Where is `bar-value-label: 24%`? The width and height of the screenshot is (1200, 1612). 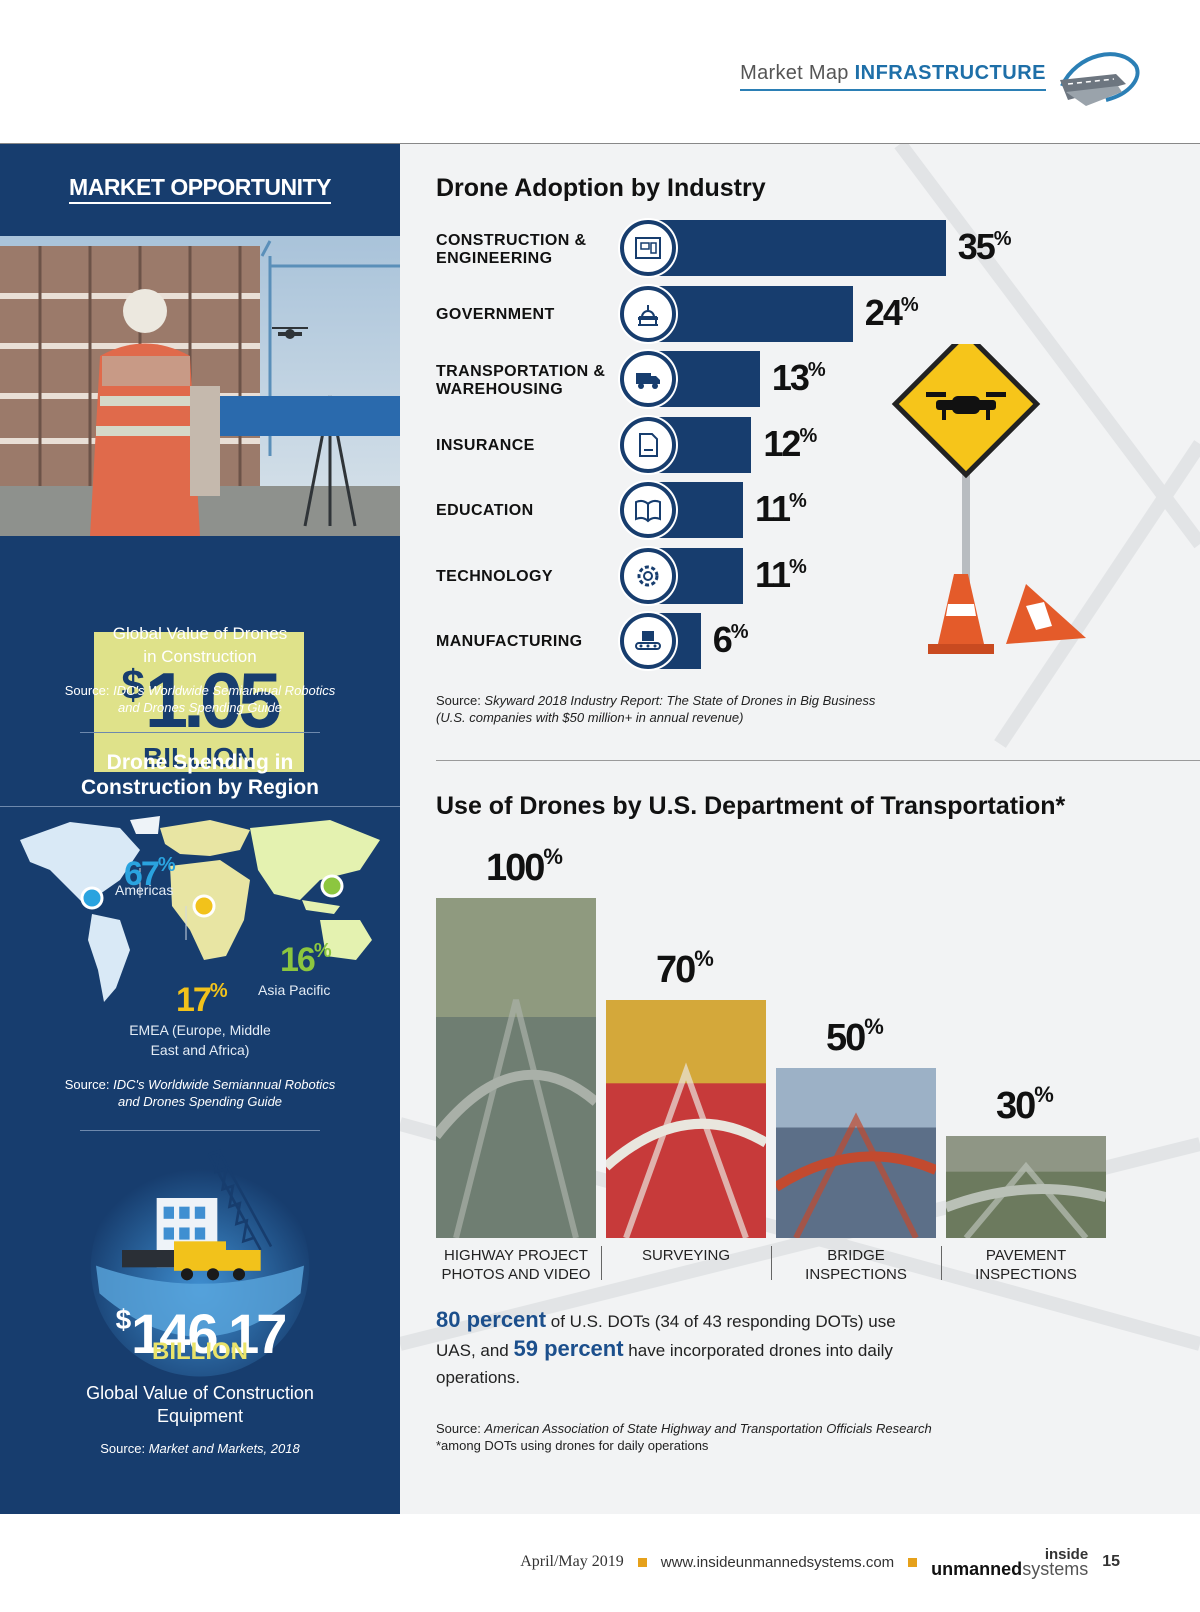 bar-value-label: 24% is located at coordinates (891, 312).